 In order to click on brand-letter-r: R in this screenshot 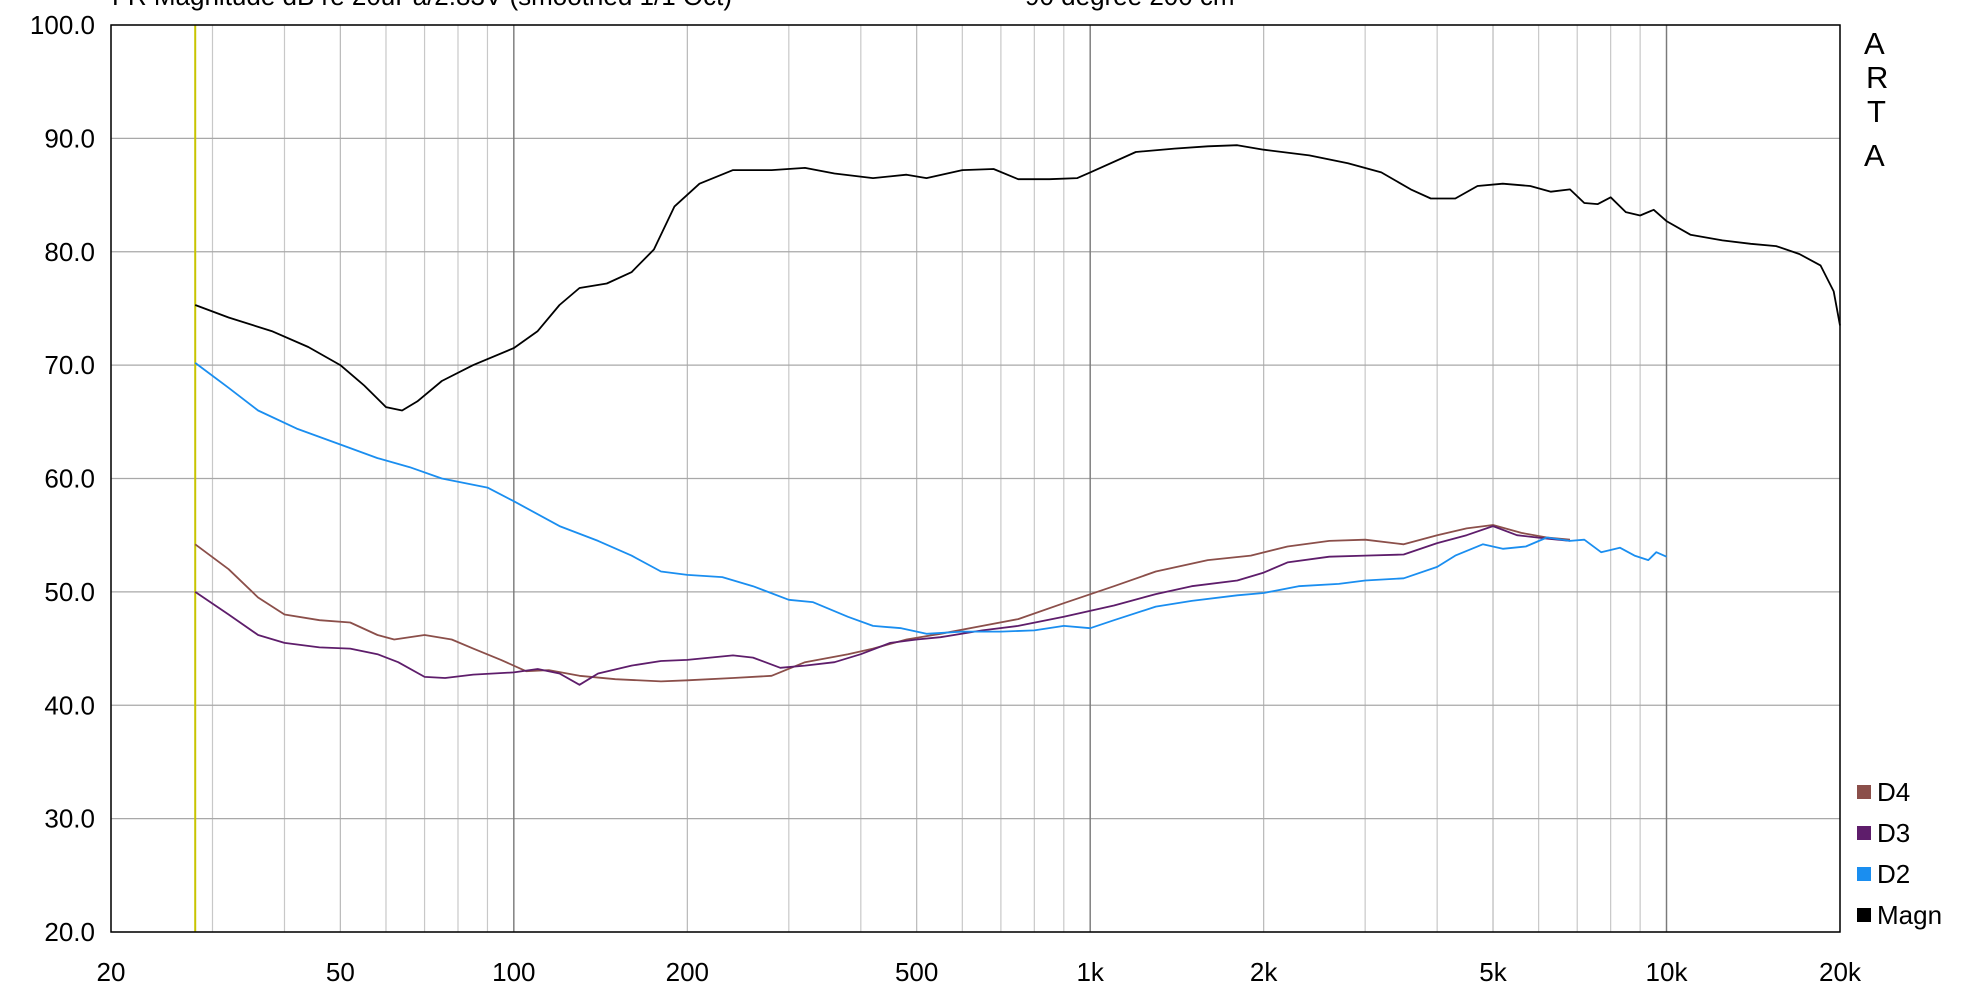, I will do `click(1877, 77)`.